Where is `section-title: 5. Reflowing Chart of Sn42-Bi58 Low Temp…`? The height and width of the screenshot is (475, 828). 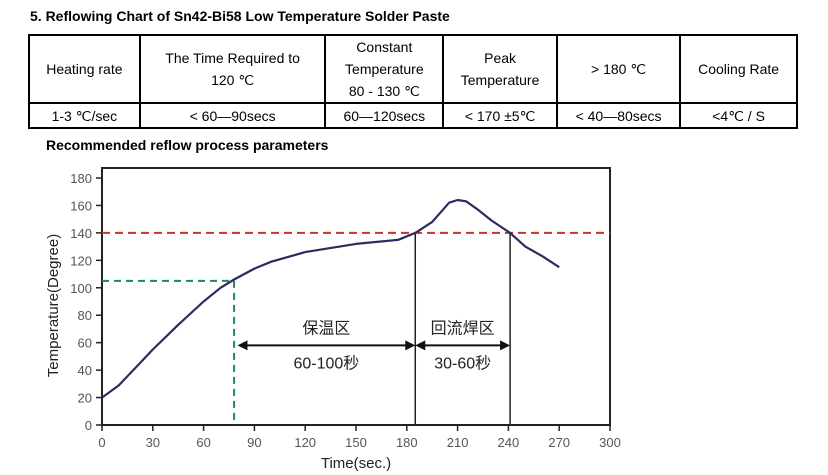 section-title: 5. Reflowing Chart of Sn42-Bi58 Low Temp… is located at coordinates (240, 16).